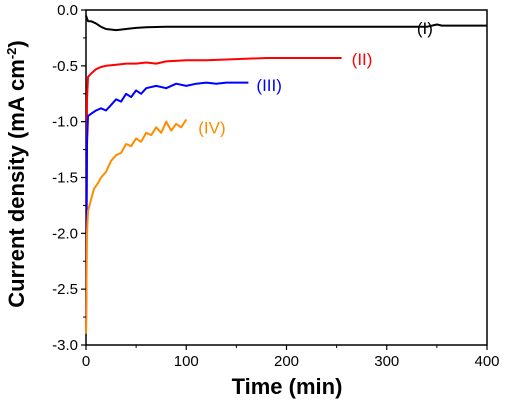 This screenshot has height=404, width=505. Describe the element at coordinates (65, 345) in the screenshot. I see `y-tick-label: -3.0` at that location.